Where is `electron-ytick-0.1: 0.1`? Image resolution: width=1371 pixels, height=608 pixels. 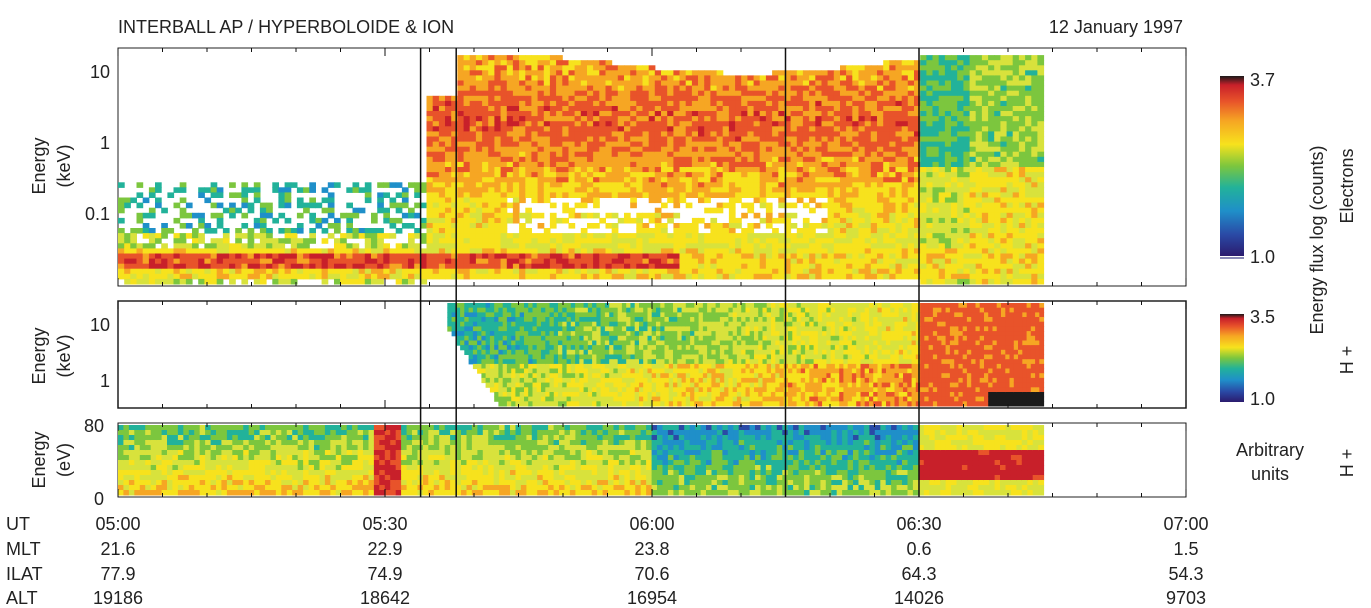
electron-ytick-0.1: 0.1 is located at coordinates (97, 214).